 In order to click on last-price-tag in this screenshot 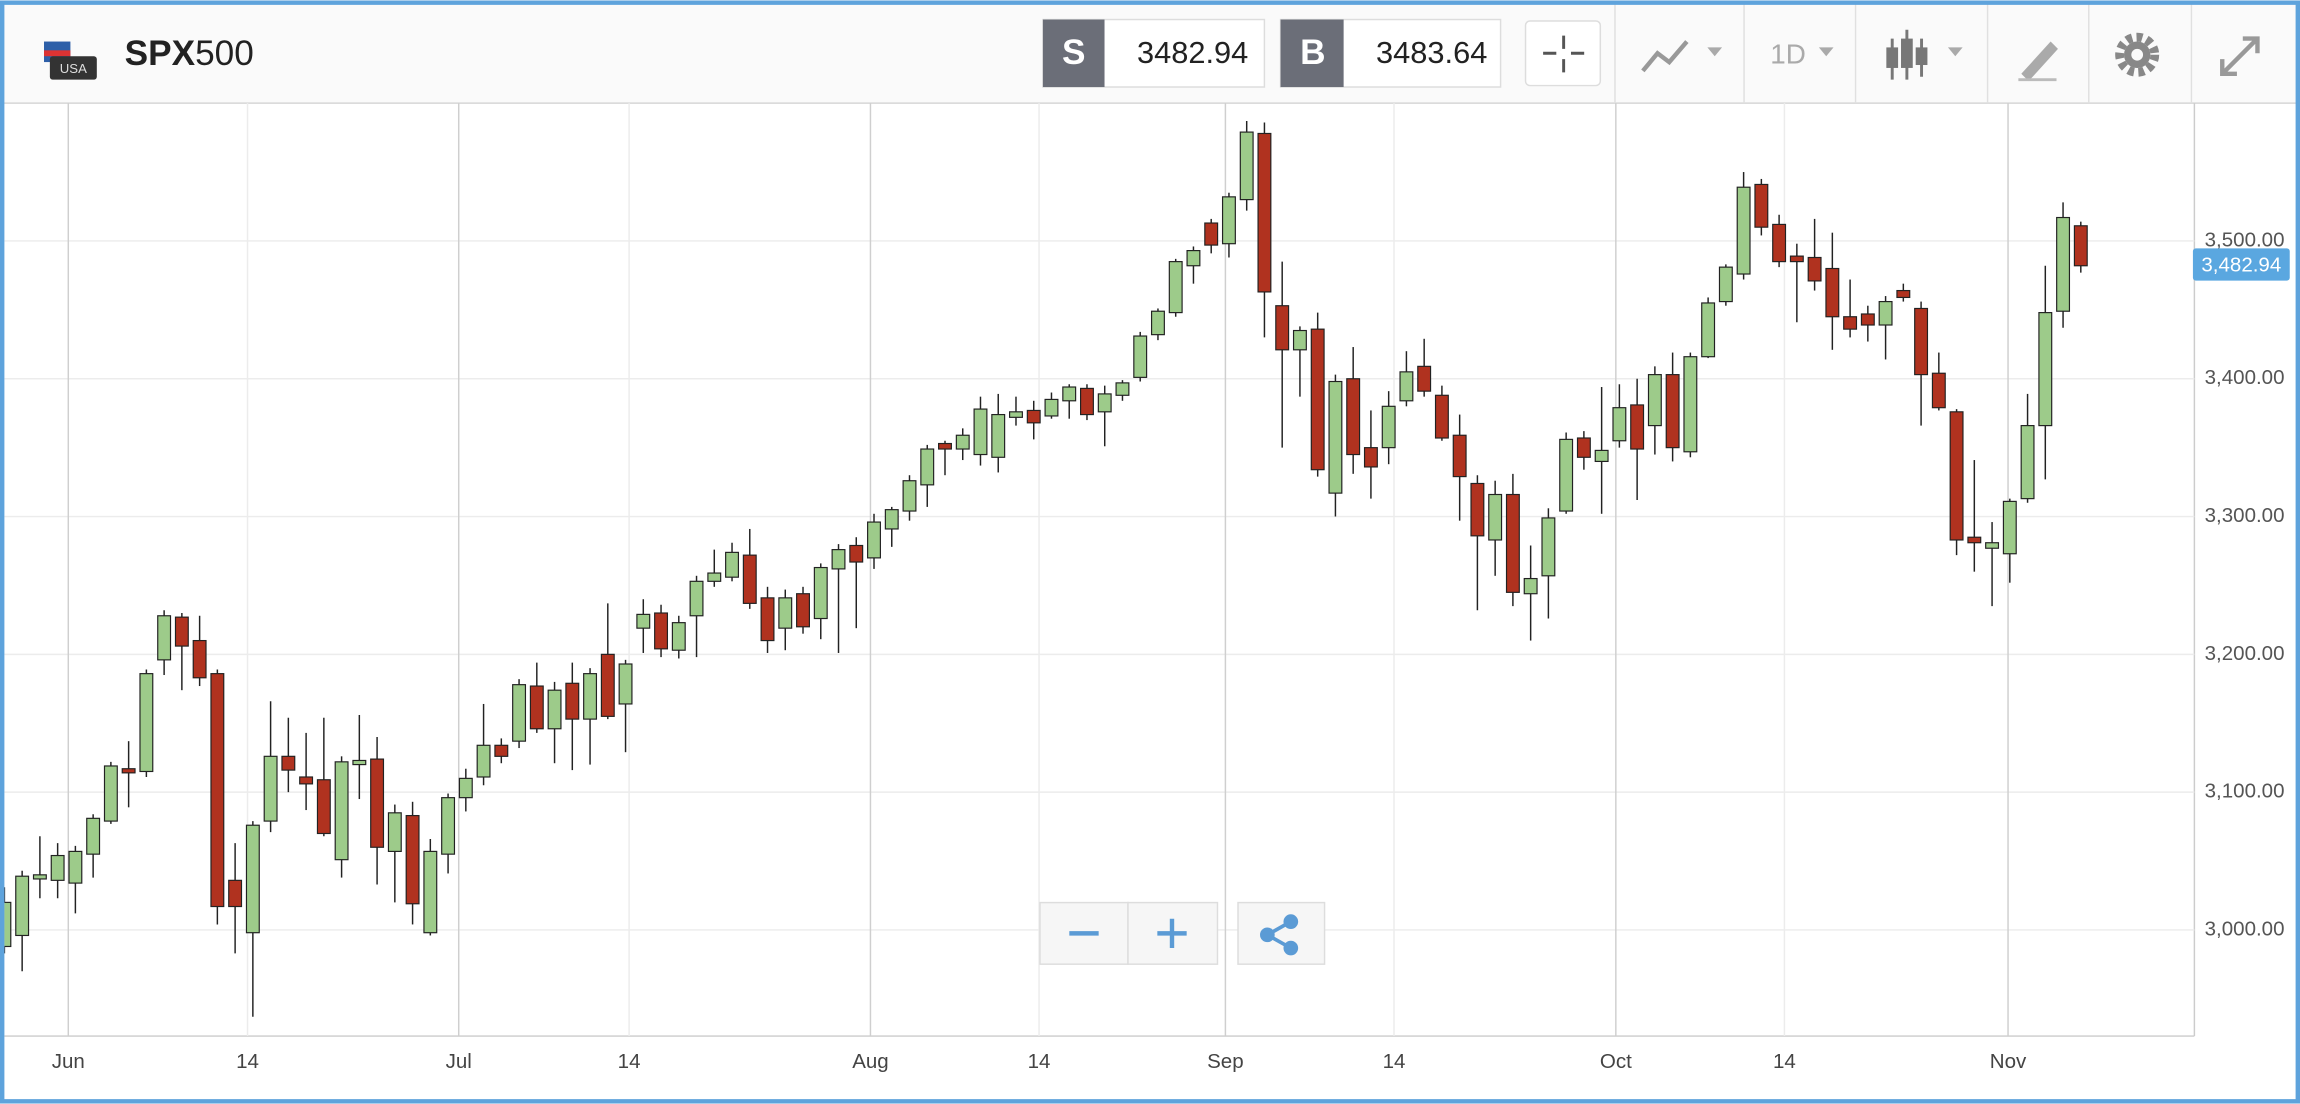, I will do `click(2241, 264)`.